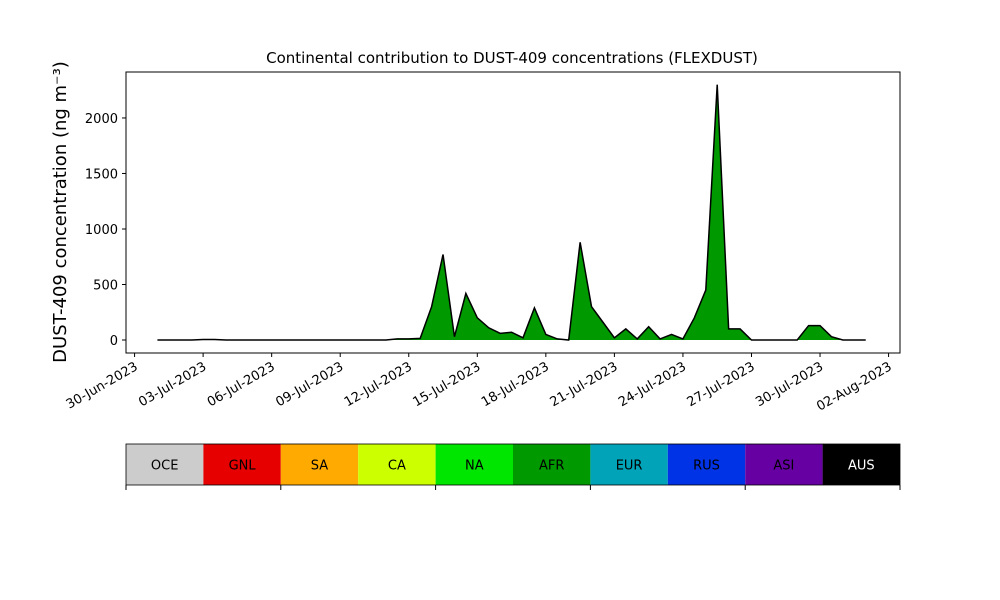  I want to click on legend-label: GNL, so click(243, 466).